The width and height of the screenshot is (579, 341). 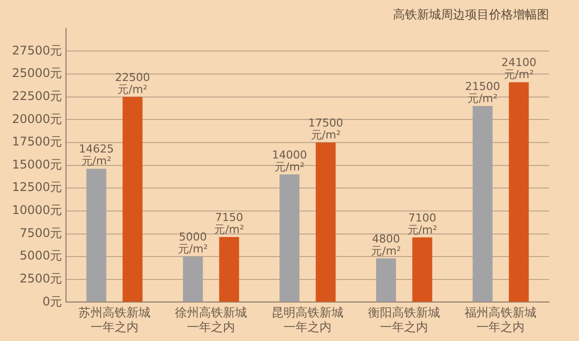 What do you see at coordinates (41, 233) in the screenshot?
I see `y-tick-label: 7500元` at bounding box center [41, 233].